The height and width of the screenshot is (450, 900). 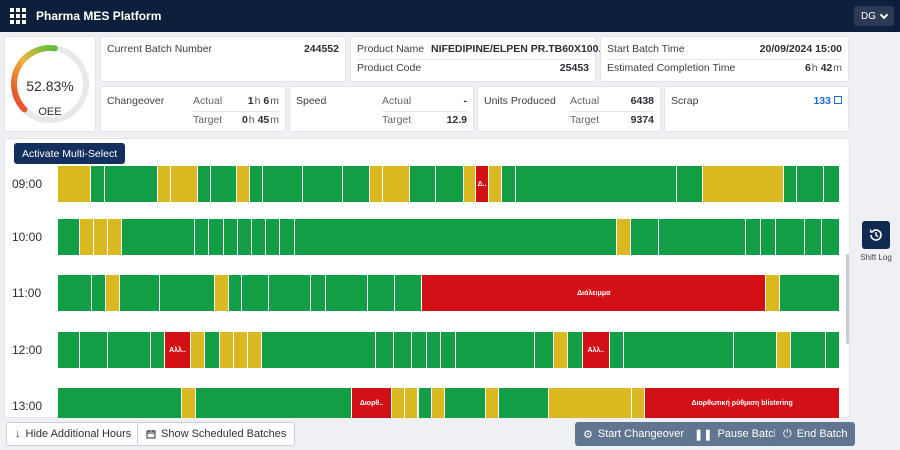 I want to click on user-menu-button: DG, so click(x=874, y=16).